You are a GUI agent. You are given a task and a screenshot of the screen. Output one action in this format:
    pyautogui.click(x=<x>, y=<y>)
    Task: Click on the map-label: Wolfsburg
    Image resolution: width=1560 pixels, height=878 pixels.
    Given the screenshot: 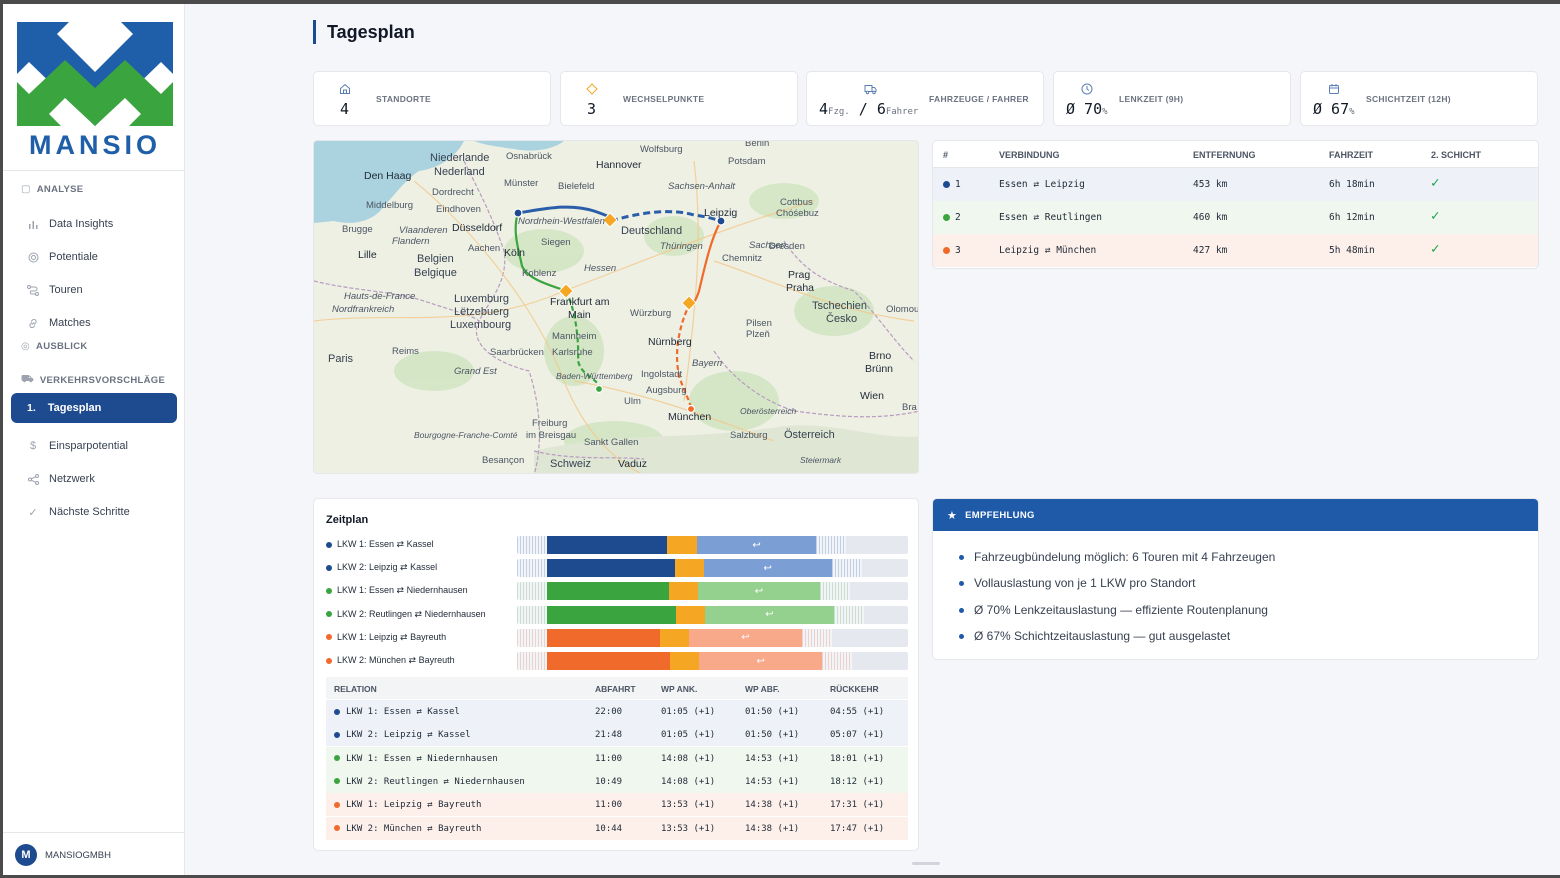 What is the action you would take?
    pyautogui.click(x=661, y=149)
    